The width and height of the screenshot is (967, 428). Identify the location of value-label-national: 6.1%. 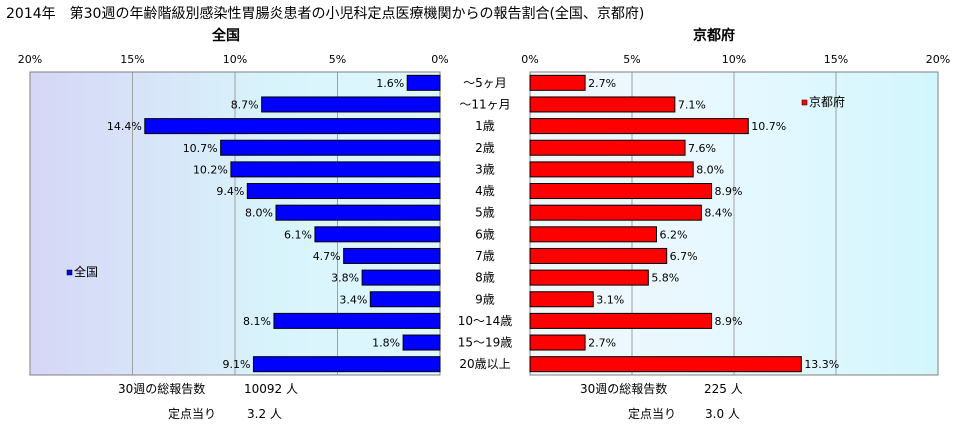
(298, 234).